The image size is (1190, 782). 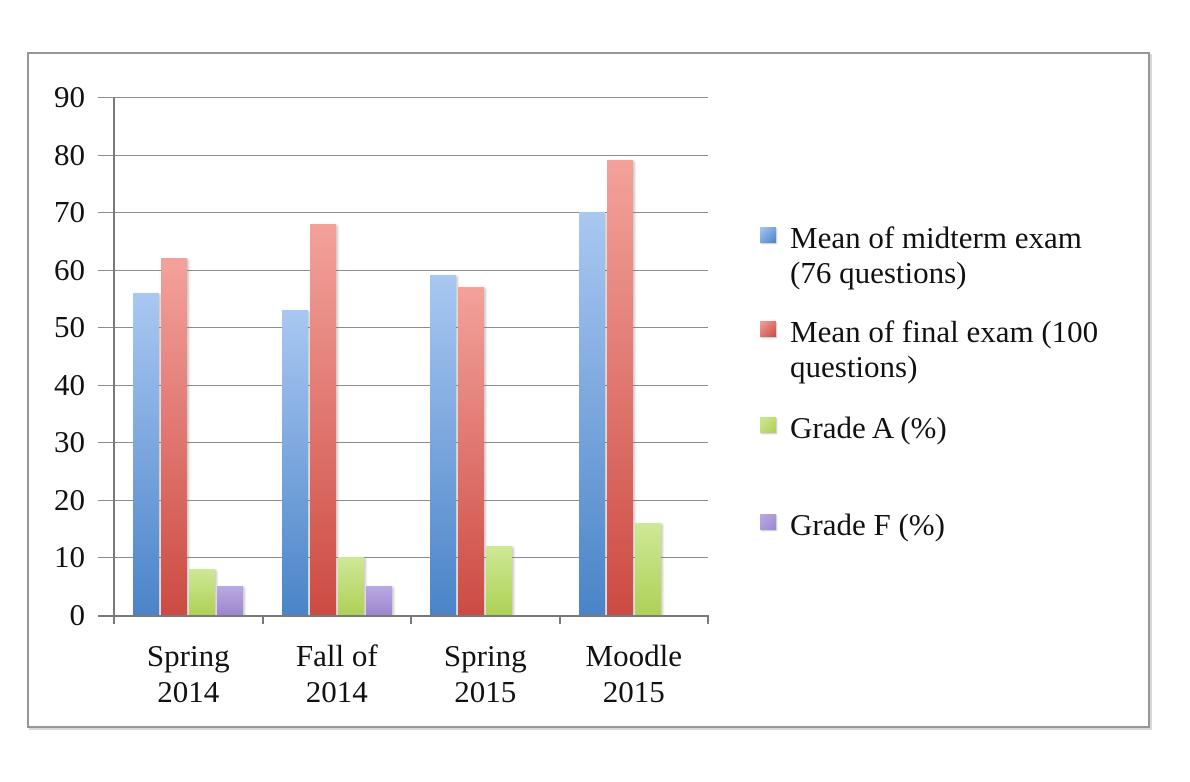 What do you see at coordinates (634, 356) in the screenshot?
I see `bar-group-moodle-2015` at bounding box center [634, 356].